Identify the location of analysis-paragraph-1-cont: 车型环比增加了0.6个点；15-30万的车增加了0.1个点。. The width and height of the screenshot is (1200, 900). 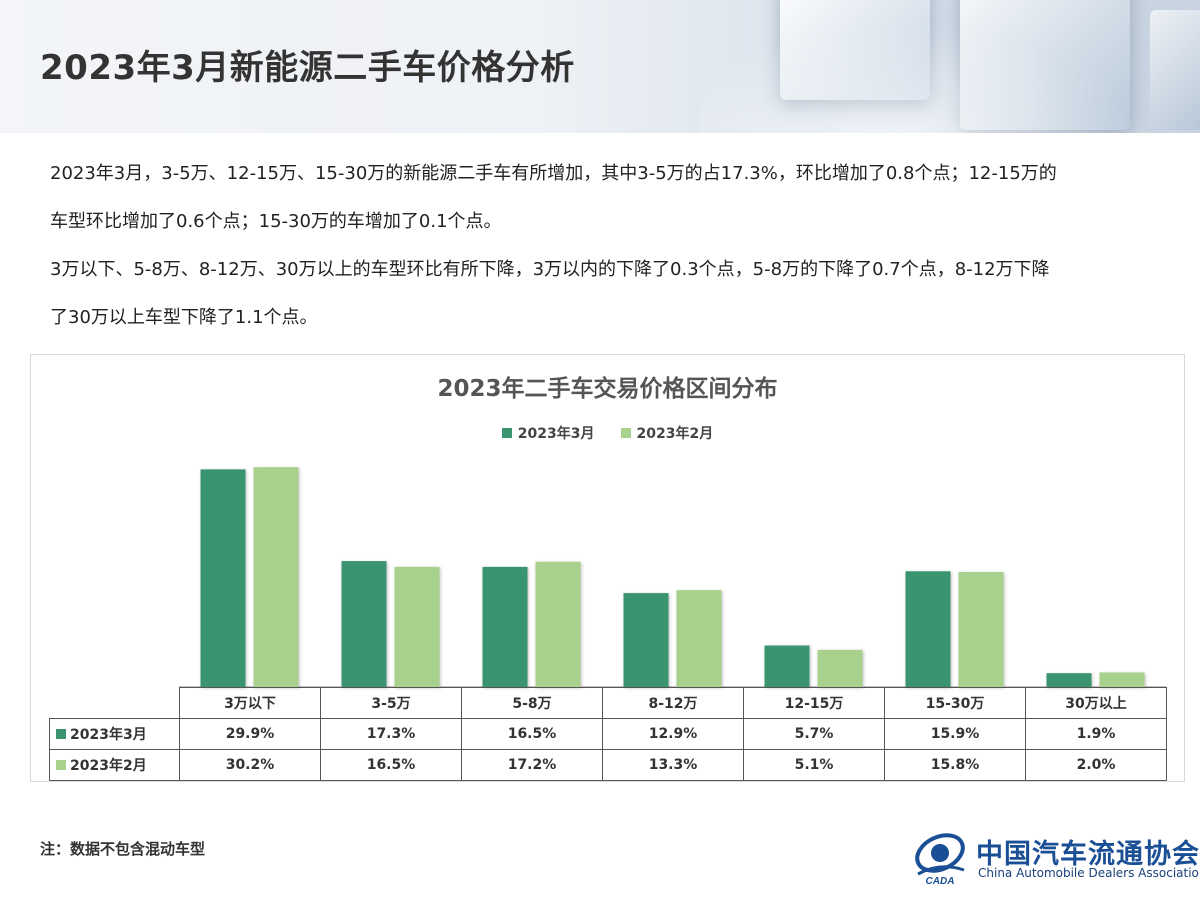
(276, 221).